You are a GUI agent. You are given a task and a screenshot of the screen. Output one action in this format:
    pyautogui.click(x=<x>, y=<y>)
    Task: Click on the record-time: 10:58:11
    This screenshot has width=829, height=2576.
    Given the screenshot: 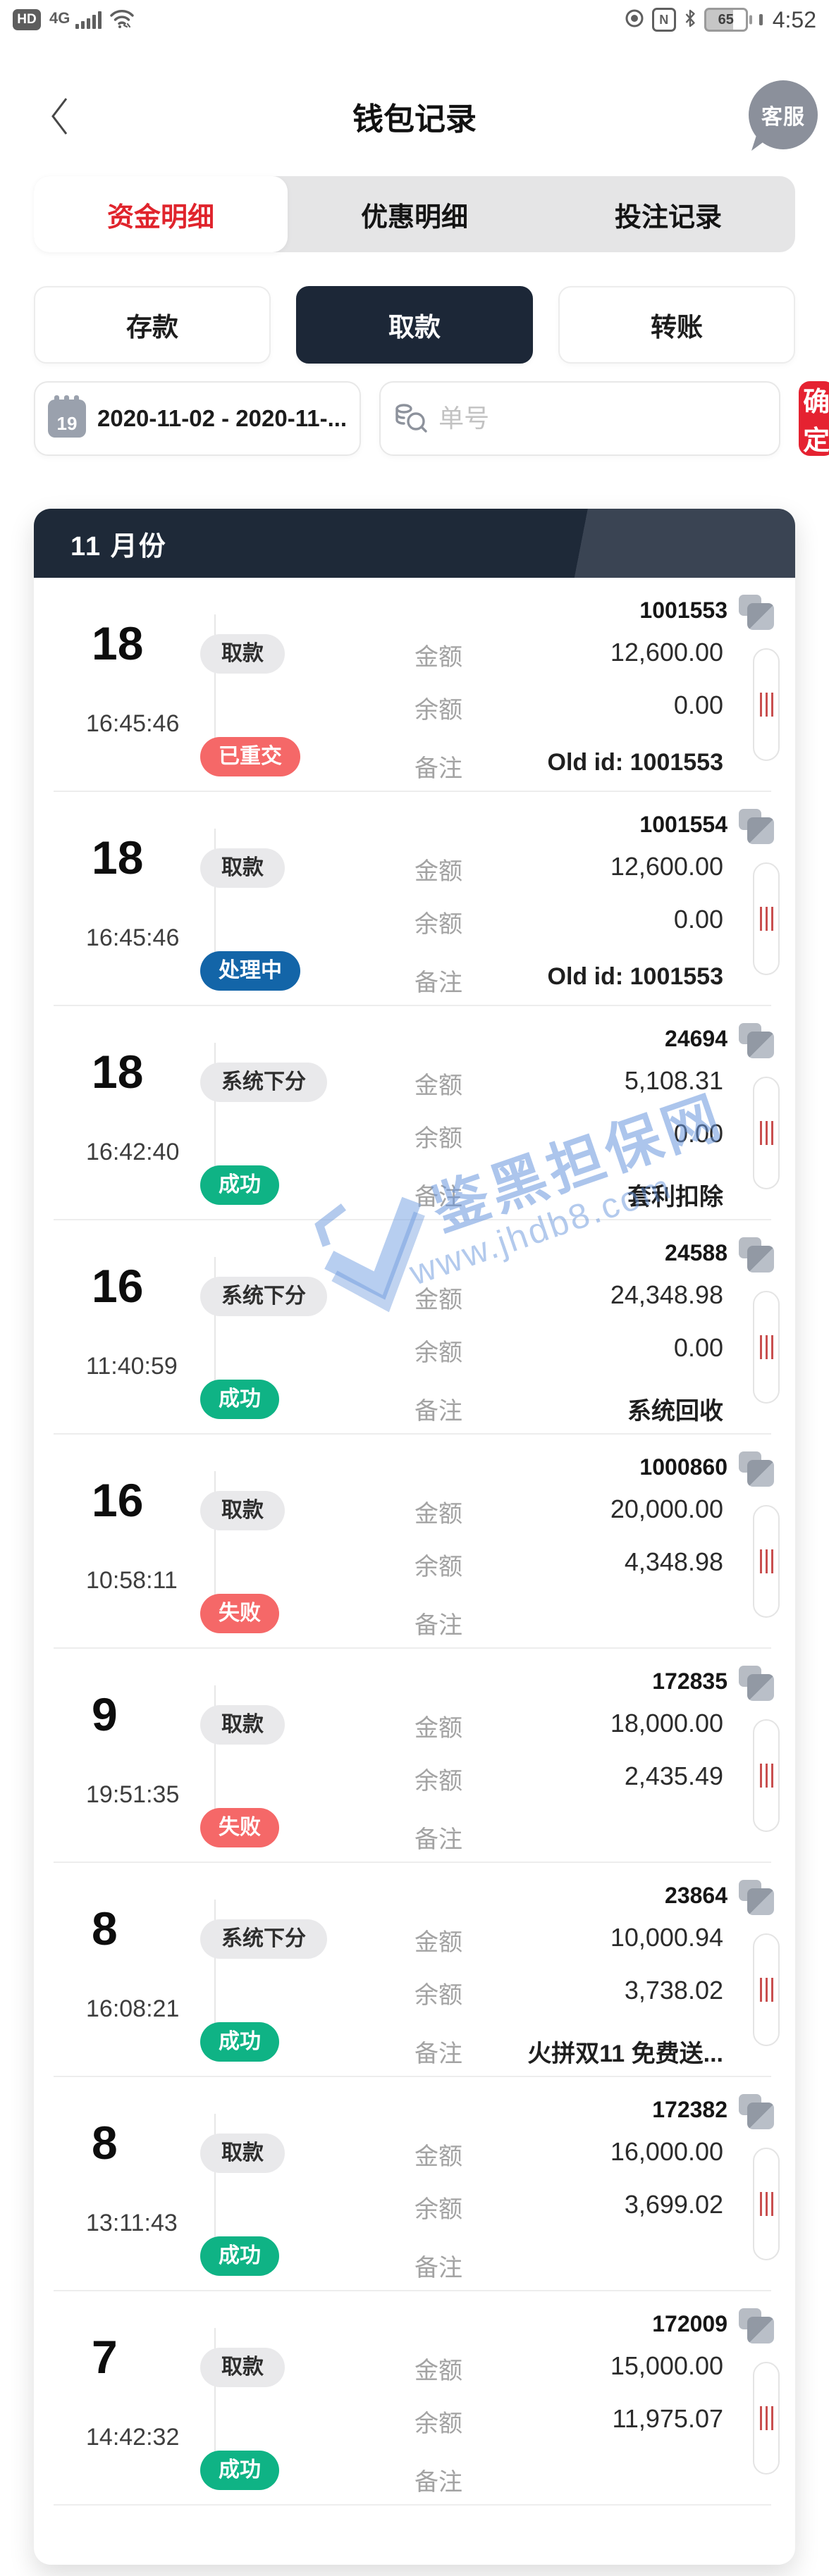 What is the action you would take?
    pyautogui.click(x=132, y=1580)
    